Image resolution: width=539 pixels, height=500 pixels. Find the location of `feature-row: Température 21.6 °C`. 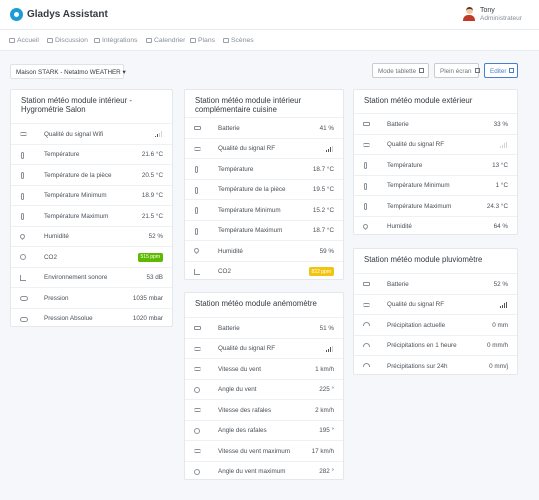

feature-row: Température 21.6 °C is located at coordinates (91, 154).